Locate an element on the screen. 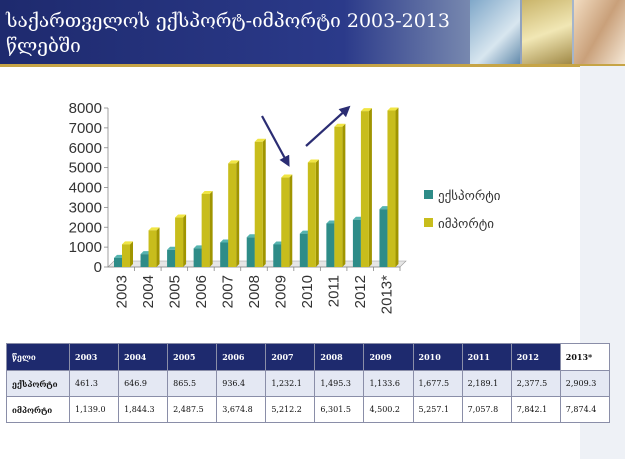 The height and width of the screenshot is (459, 625). table-year-header: 2008 is located at coordinates (339, 357).